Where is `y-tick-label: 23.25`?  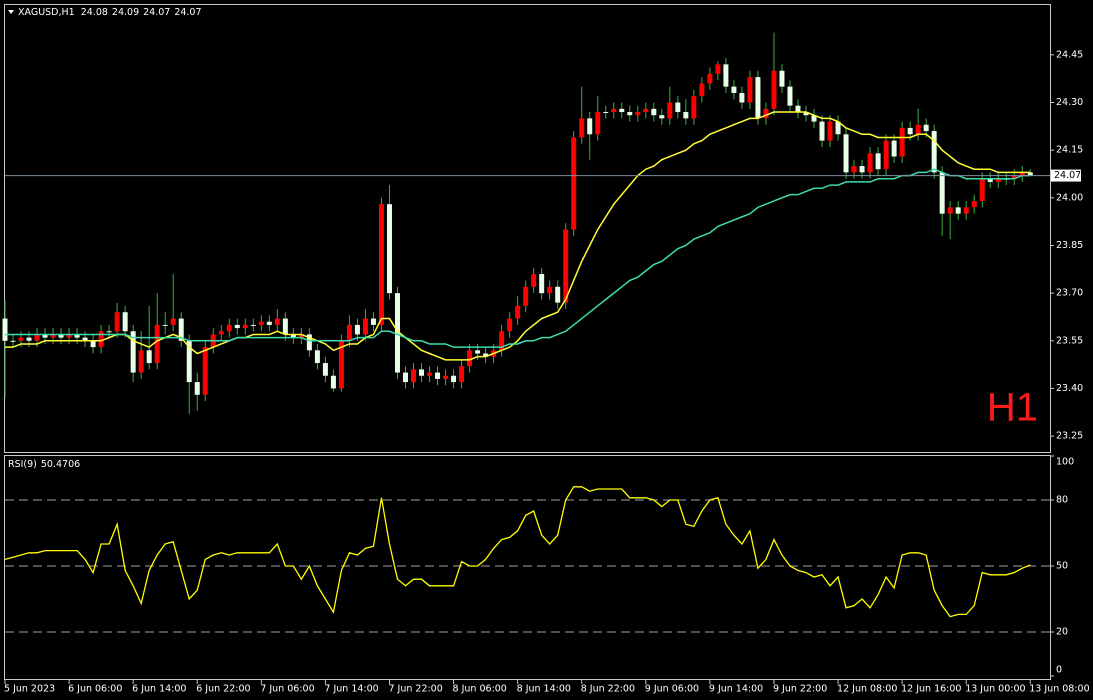 y-tick-label: 23.25 is located at coordinates (1069, 436).